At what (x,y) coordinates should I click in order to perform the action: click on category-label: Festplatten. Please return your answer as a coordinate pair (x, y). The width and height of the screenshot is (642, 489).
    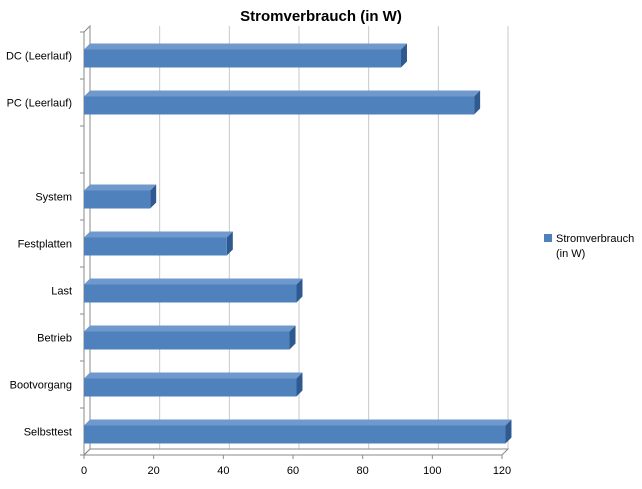
    Looking at the image, I should click on (45, 245).